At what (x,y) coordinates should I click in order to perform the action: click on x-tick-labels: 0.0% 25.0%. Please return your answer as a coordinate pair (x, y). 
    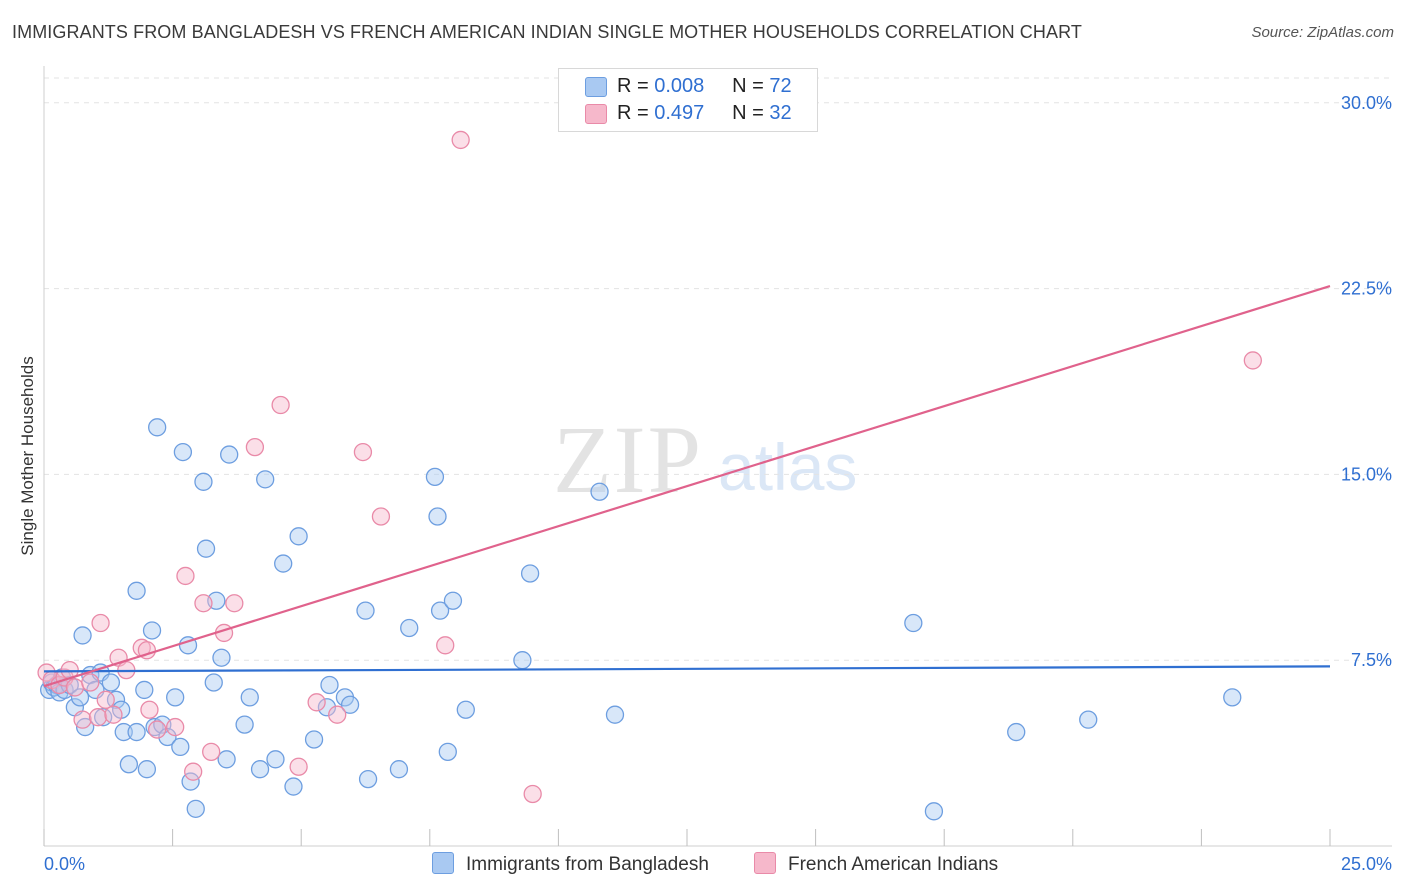
    Looking at the image, I should click on (718, 864).